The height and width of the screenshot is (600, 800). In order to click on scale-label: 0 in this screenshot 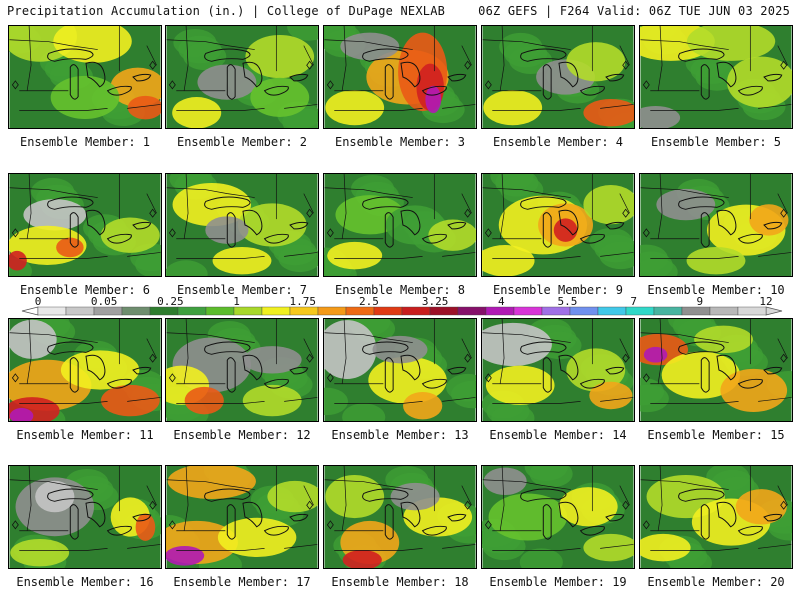, I will do `click(38, 302)`.